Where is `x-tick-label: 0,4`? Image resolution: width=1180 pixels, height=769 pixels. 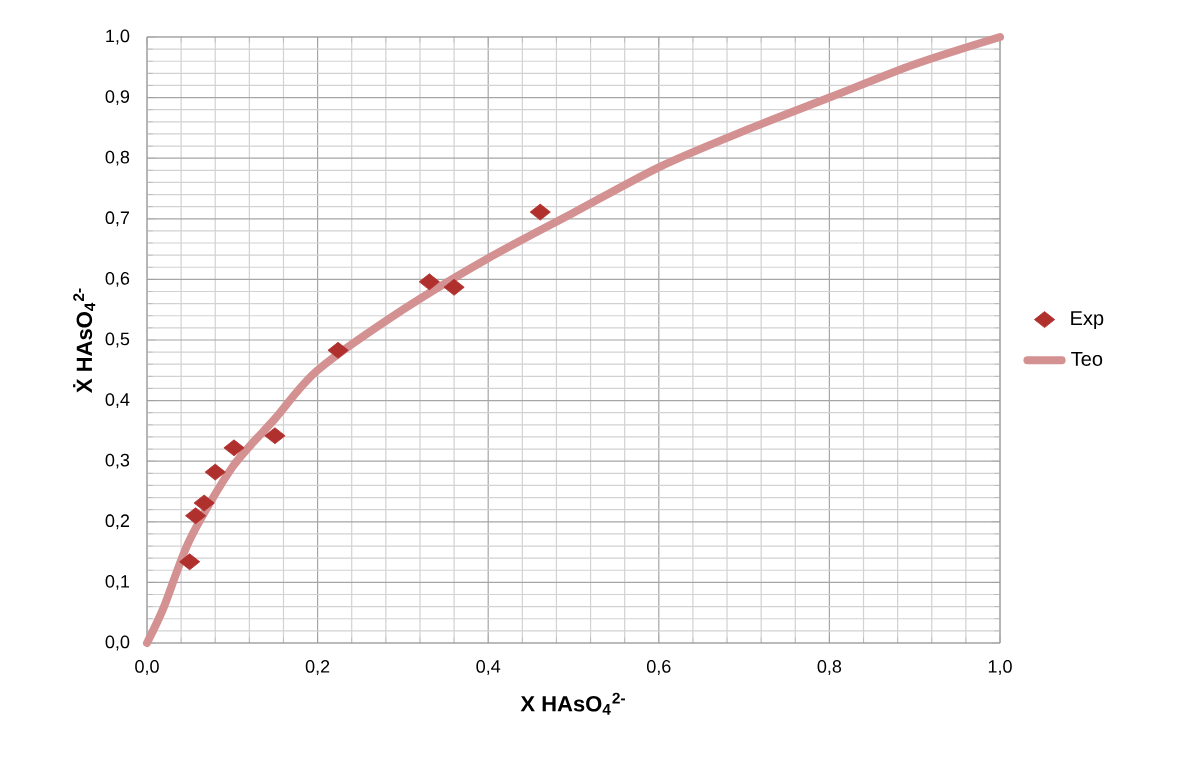
x-tick-label: 0,4 is located at coordinates (488, 667).